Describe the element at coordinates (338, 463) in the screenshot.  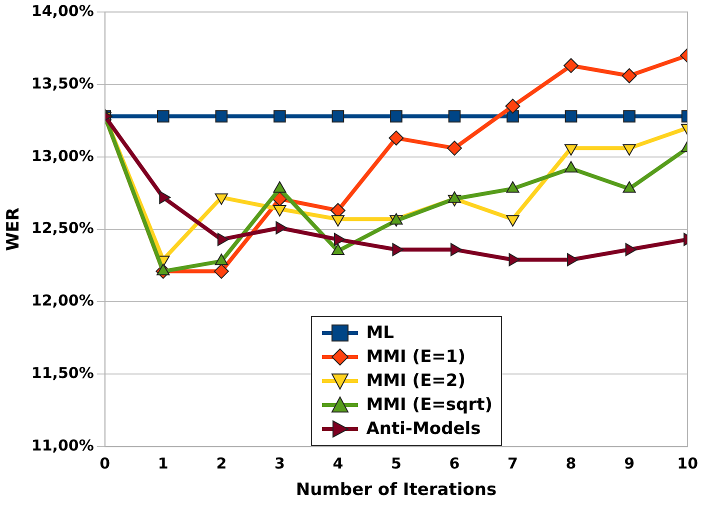
I see `x-tick-label: 4` at that location.